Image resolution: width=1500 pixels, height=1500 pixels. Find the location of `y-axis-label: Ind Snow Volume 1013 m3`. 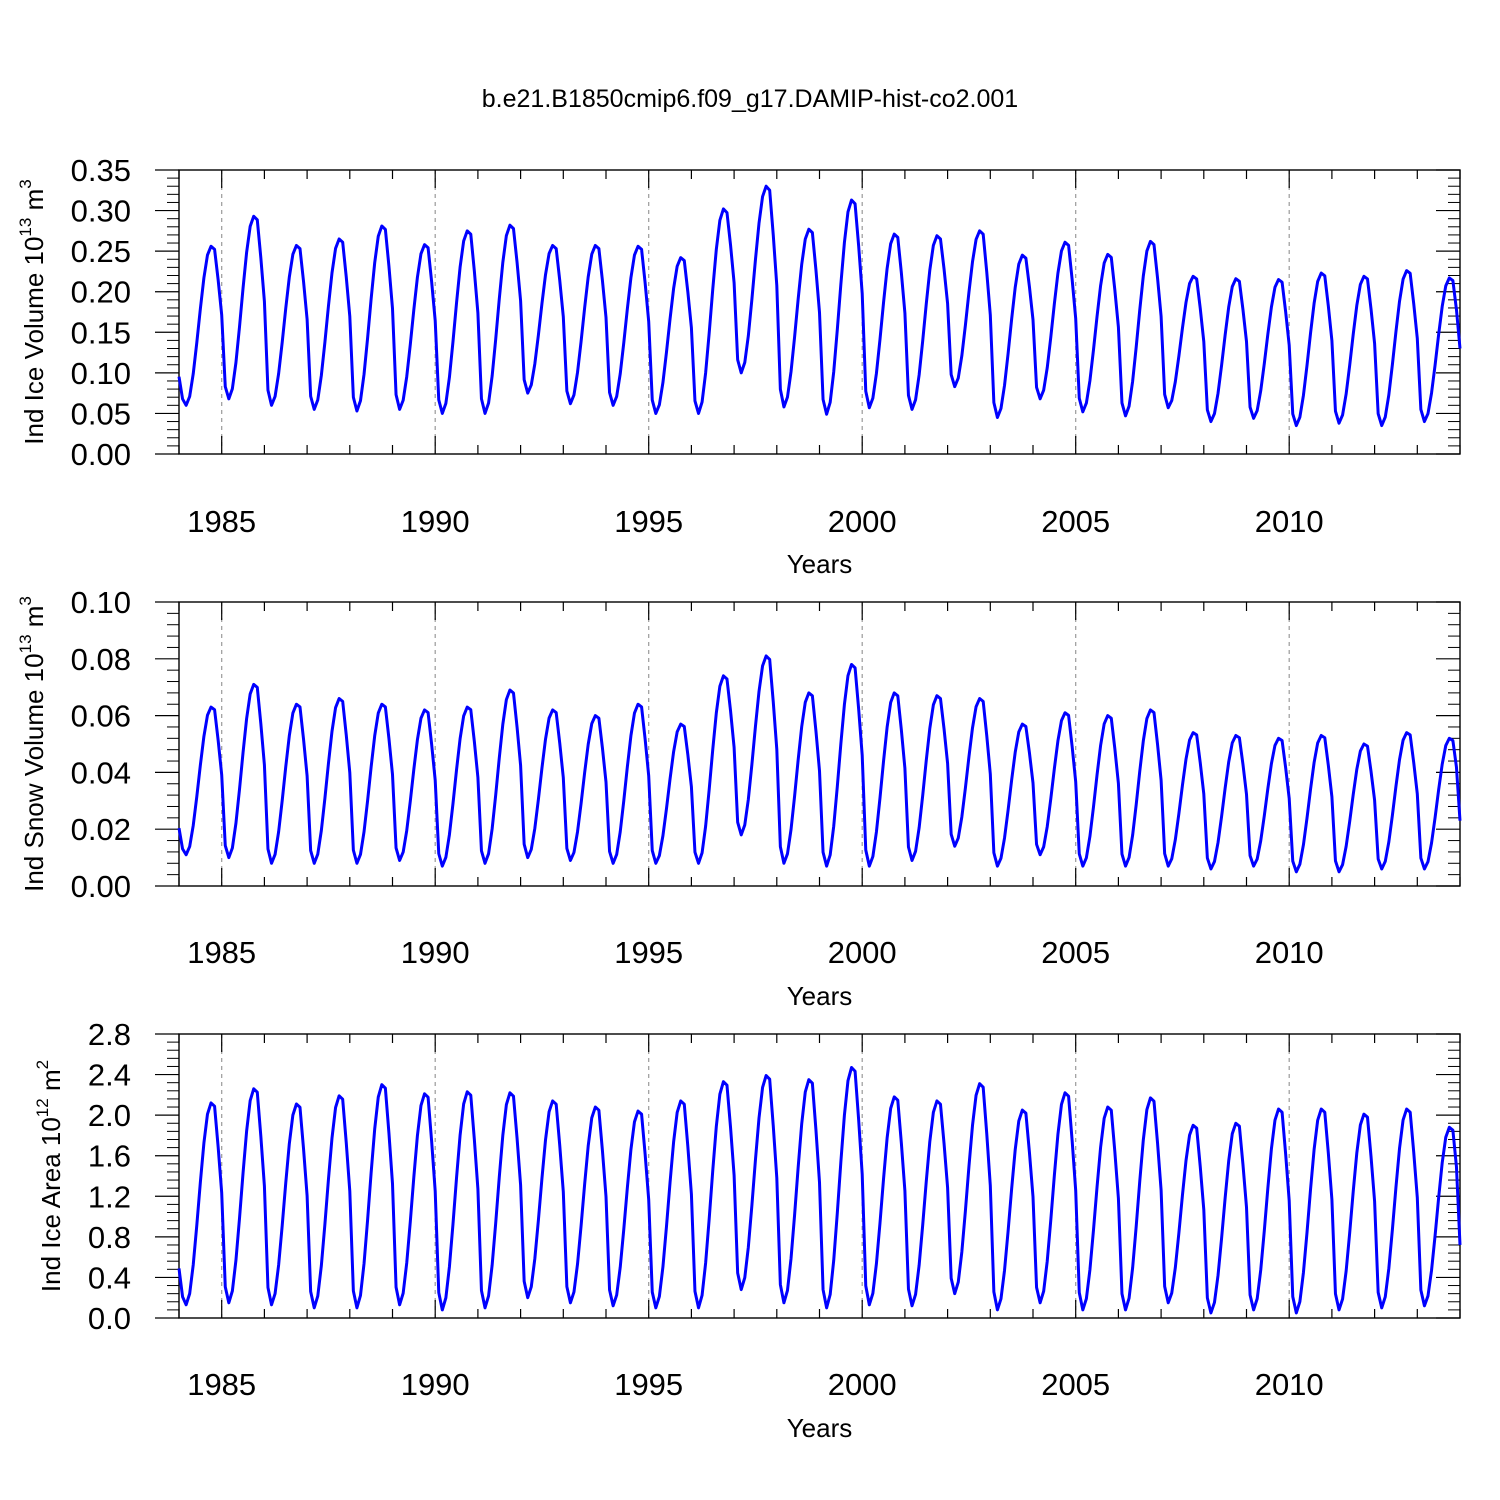

y-axis-label: Ind Snow Volume 1013 m3 is located at coordinates (32, 744).